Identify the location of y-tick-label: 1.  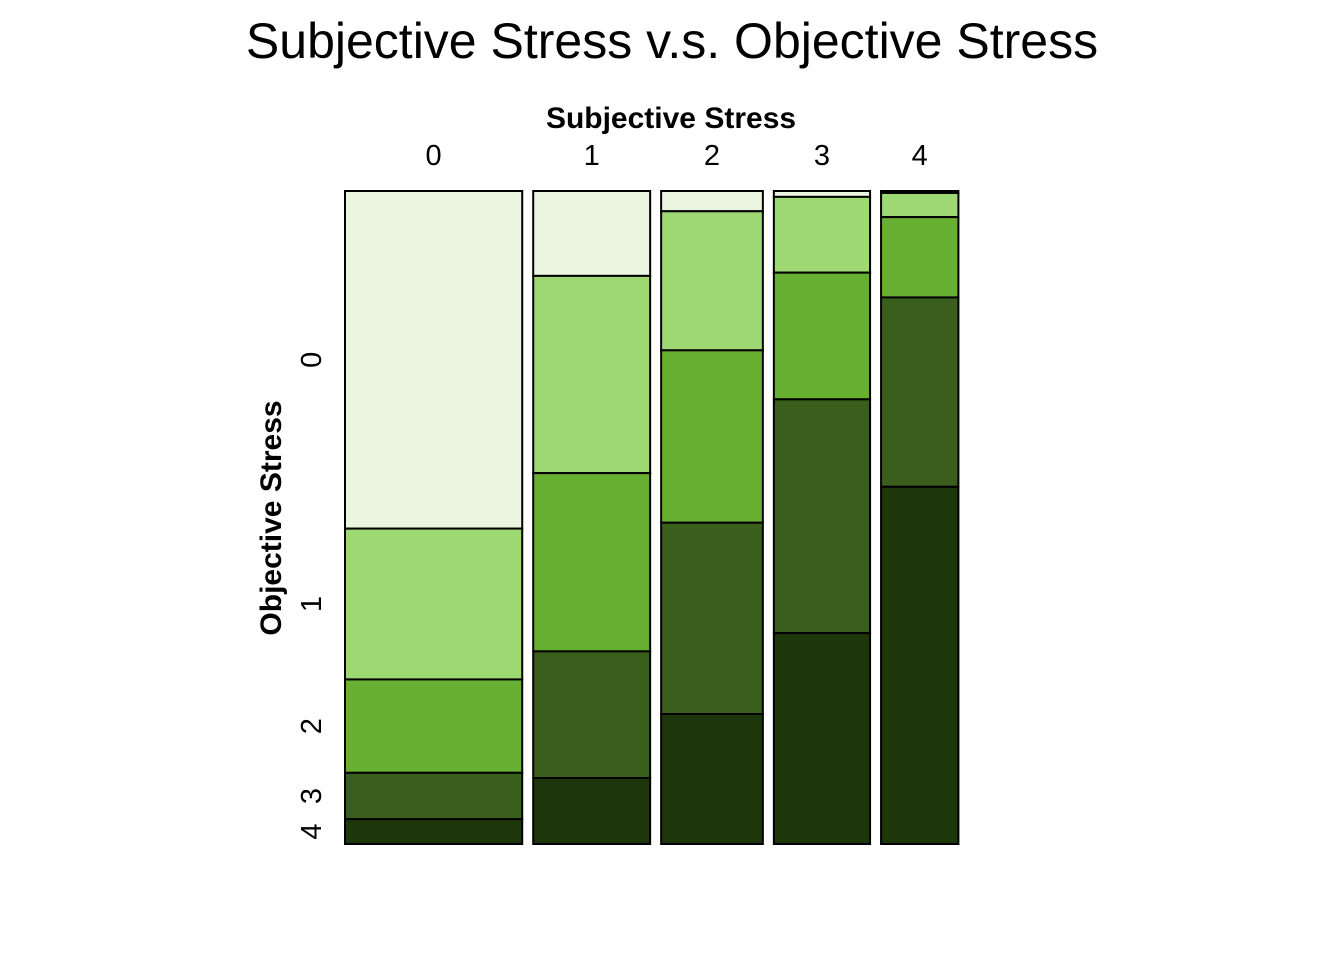
(312, 604).